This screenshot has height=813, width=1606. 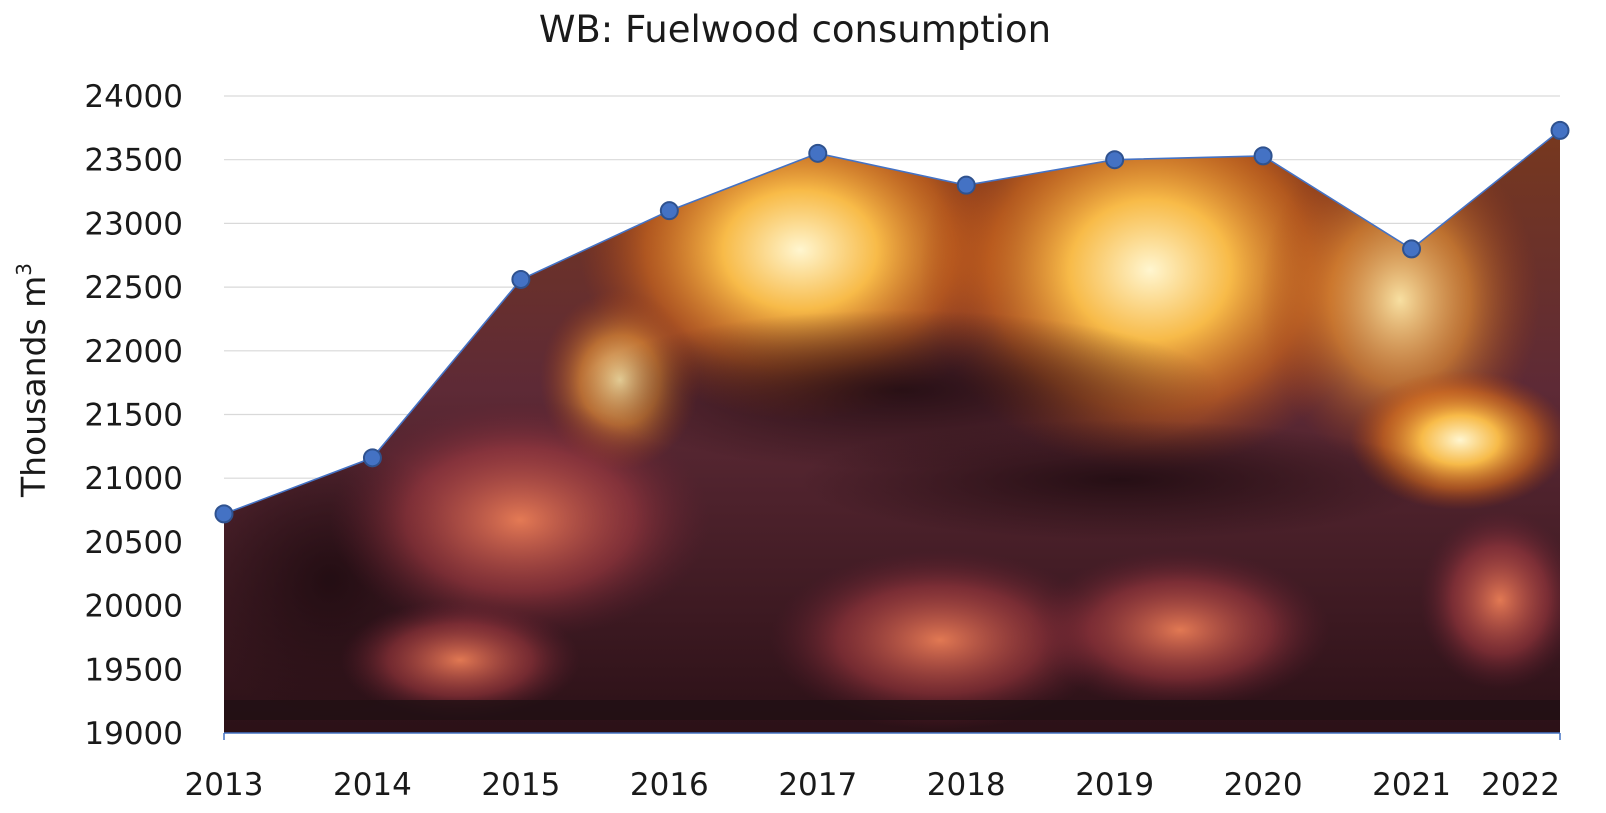 I want to click on x-tick-label: 2021, so click(x=1411, y=785).